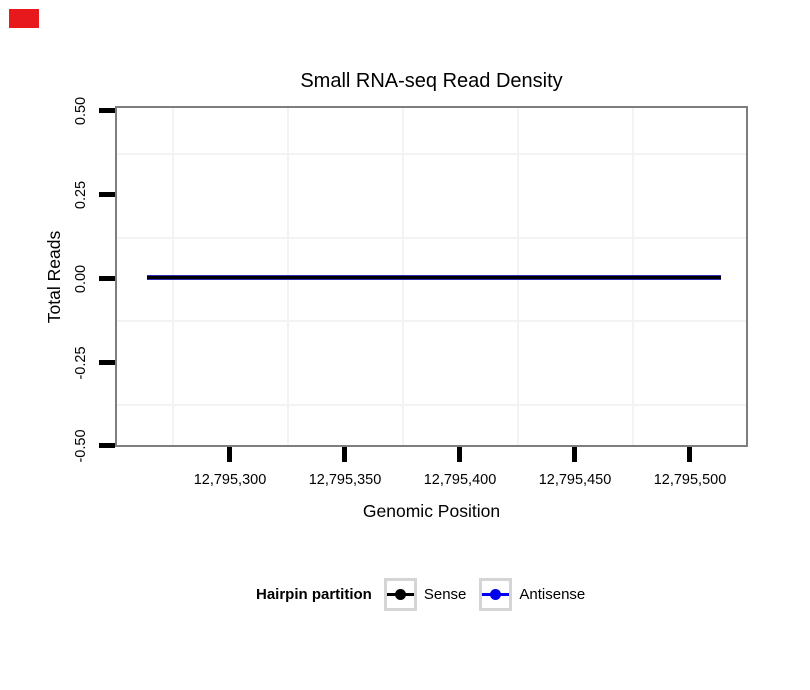 This screenshot has height=690, width=810. I want to click on legend-label-sense: Sense, so click(445, 594).